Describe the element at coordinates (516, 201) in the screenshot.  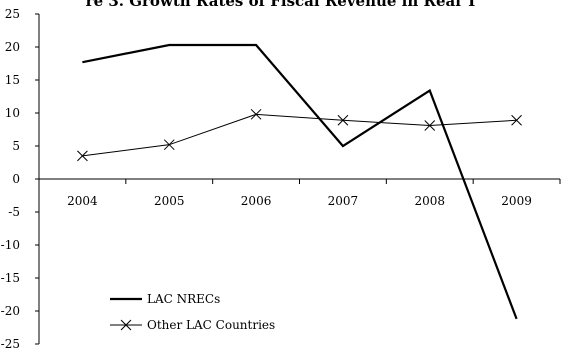
I see `x-tick-label: 2009` at that location.